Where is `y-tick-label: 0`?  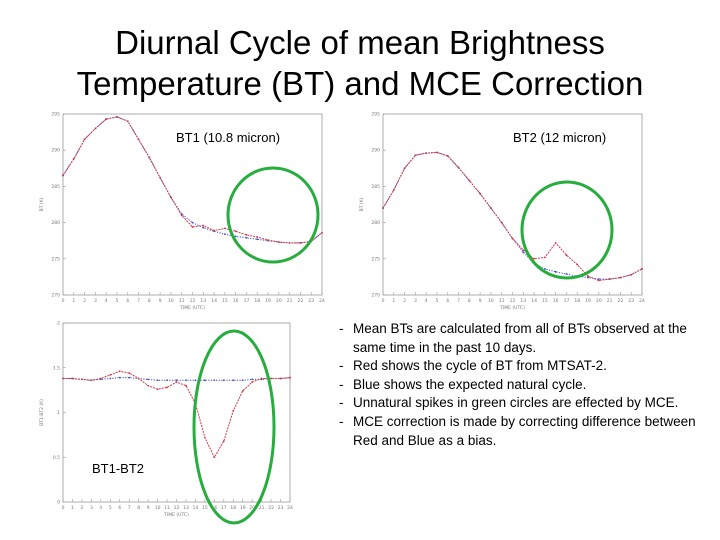
y-tick-label: 0 is located at coordinates (58, 503).